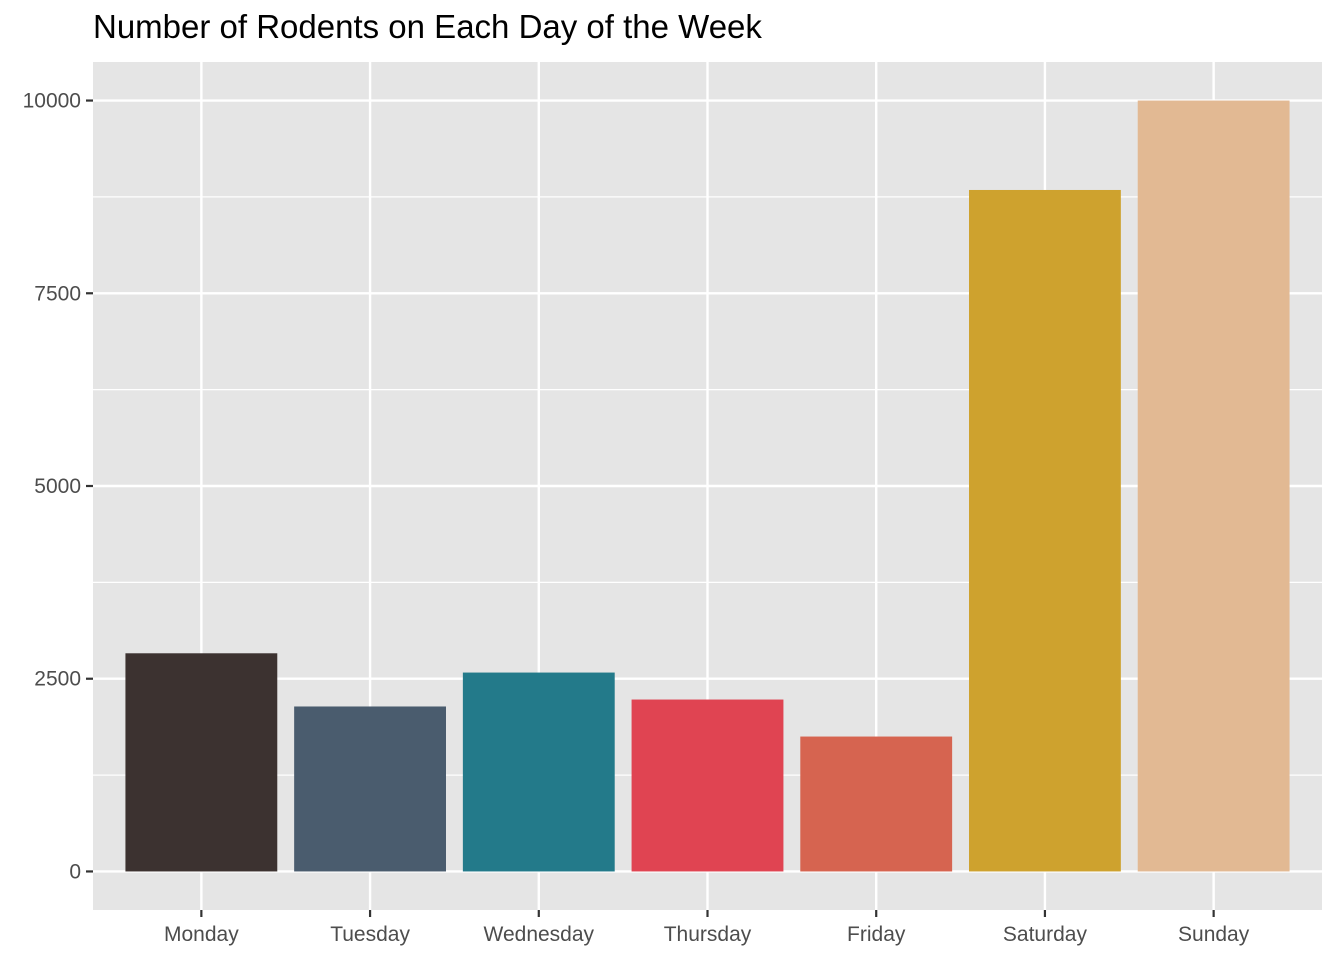  Describe the element at coordinates (52, 101) in the screenshot. I see `y-tick-label: 10000` at that location.